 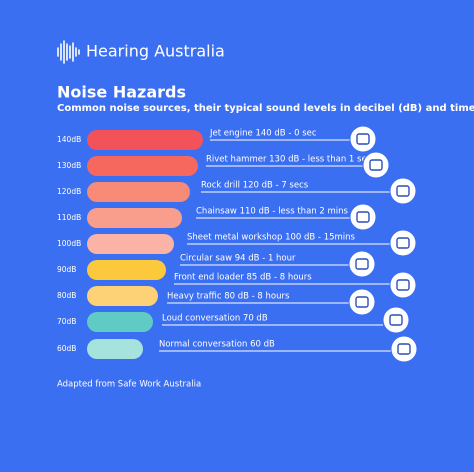 I want to click on level-label: 130dB, so click(x=69, y=165).